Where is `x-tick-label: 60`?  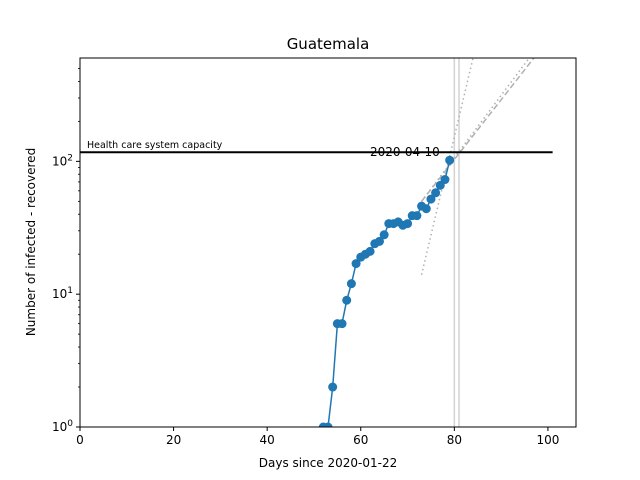 x-tick-label: 60 is located at coordinates (360, 440).